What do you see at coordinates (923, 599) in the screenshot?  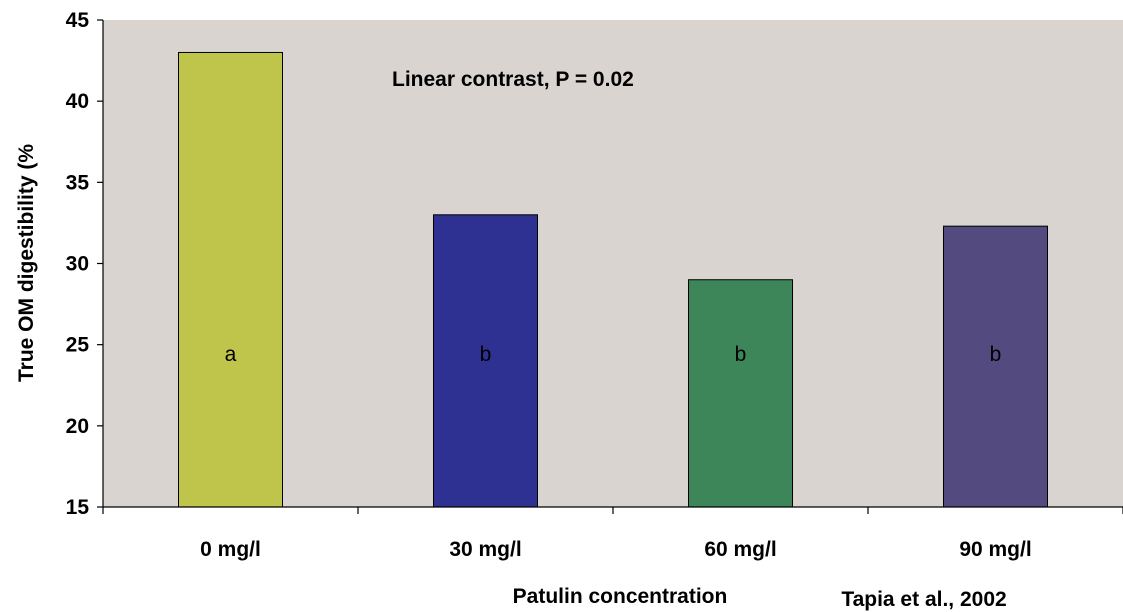 I see `source-citation: Tapia et al., 2002` at bounding box center [923, 599].